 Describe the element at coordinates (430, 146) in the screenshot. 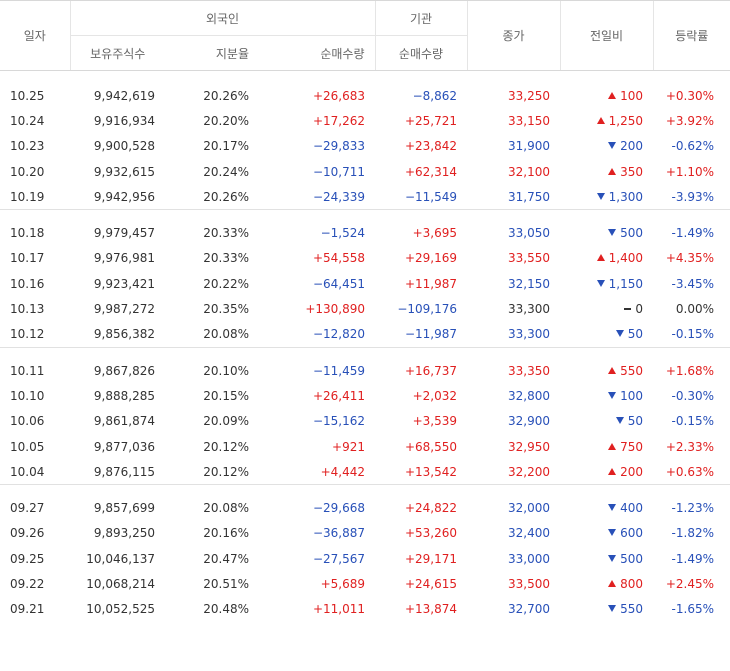

I see `inst-net-cell: +23,842` at that location.